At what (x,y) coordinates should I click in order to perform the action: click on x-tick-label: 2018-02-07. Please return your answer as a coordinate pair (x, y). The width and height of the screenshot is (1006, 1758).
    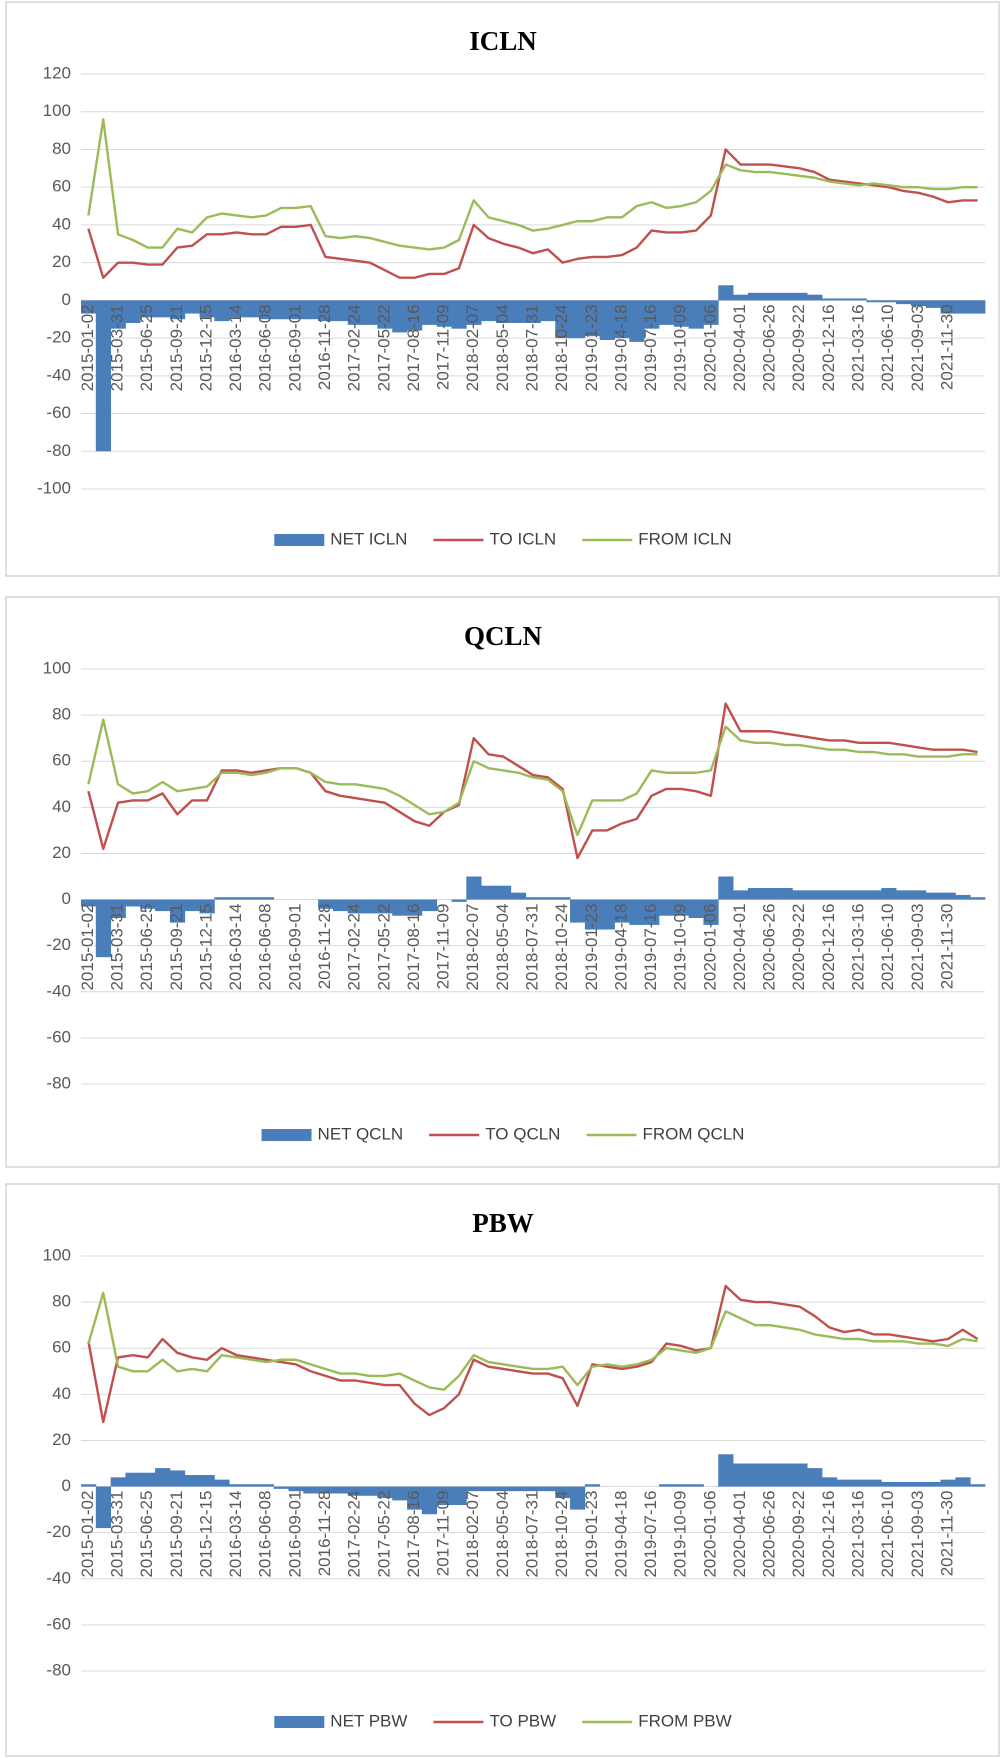
    Looking at the image, I should click on (472, 947).